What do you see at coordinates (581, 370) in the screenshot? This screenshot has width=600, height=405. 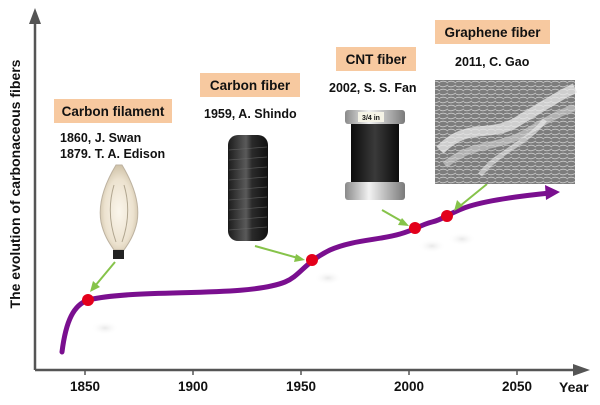 I see `x-axis-arrowhead` at bounding box center [581, 370].